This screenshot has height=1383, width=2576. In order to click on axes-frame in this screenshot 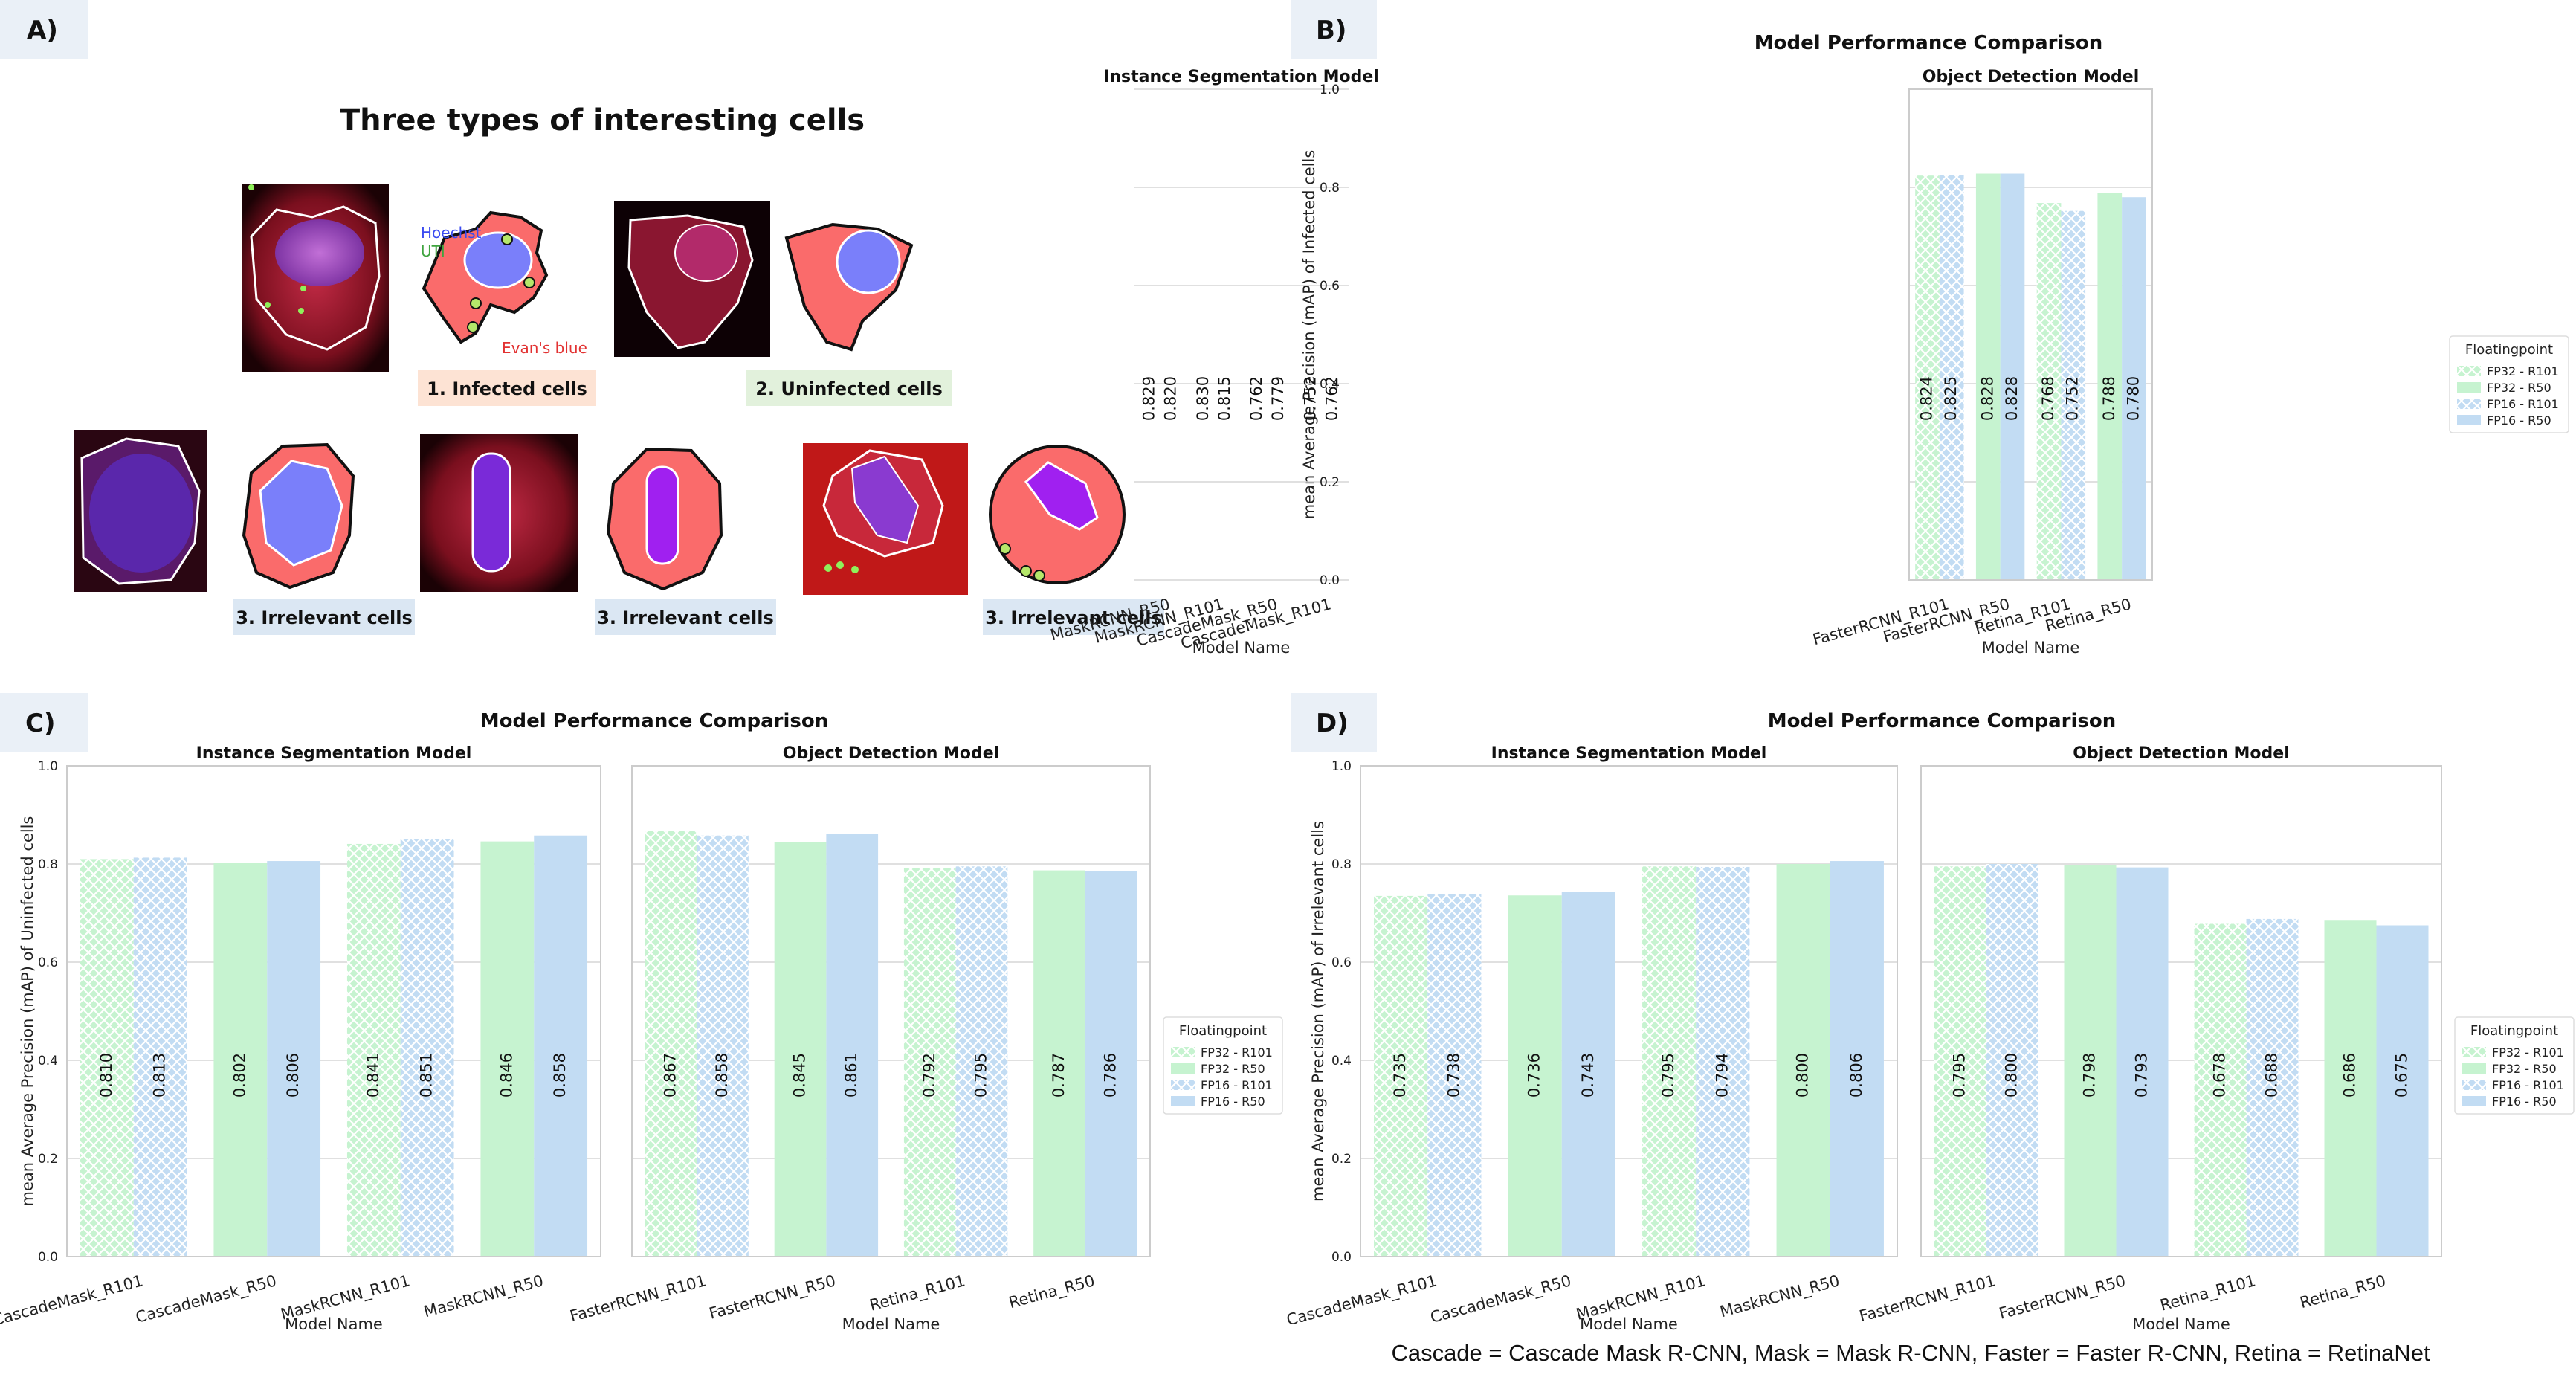, I will do `click(2030, 334)`.